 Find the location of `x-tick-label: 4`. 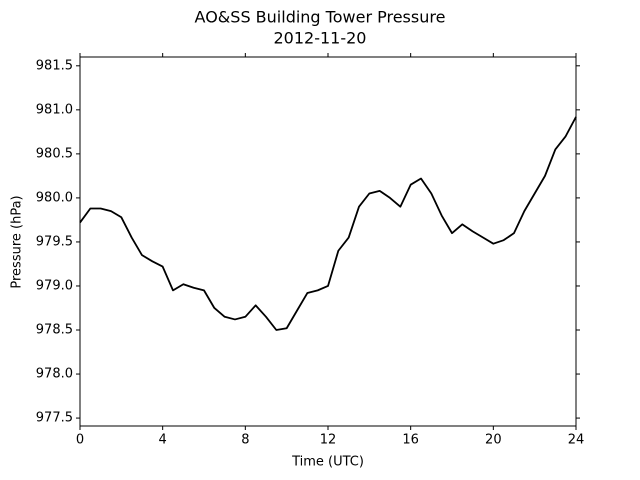

x-tick-label: 4 is located at coordinates (163, 440).